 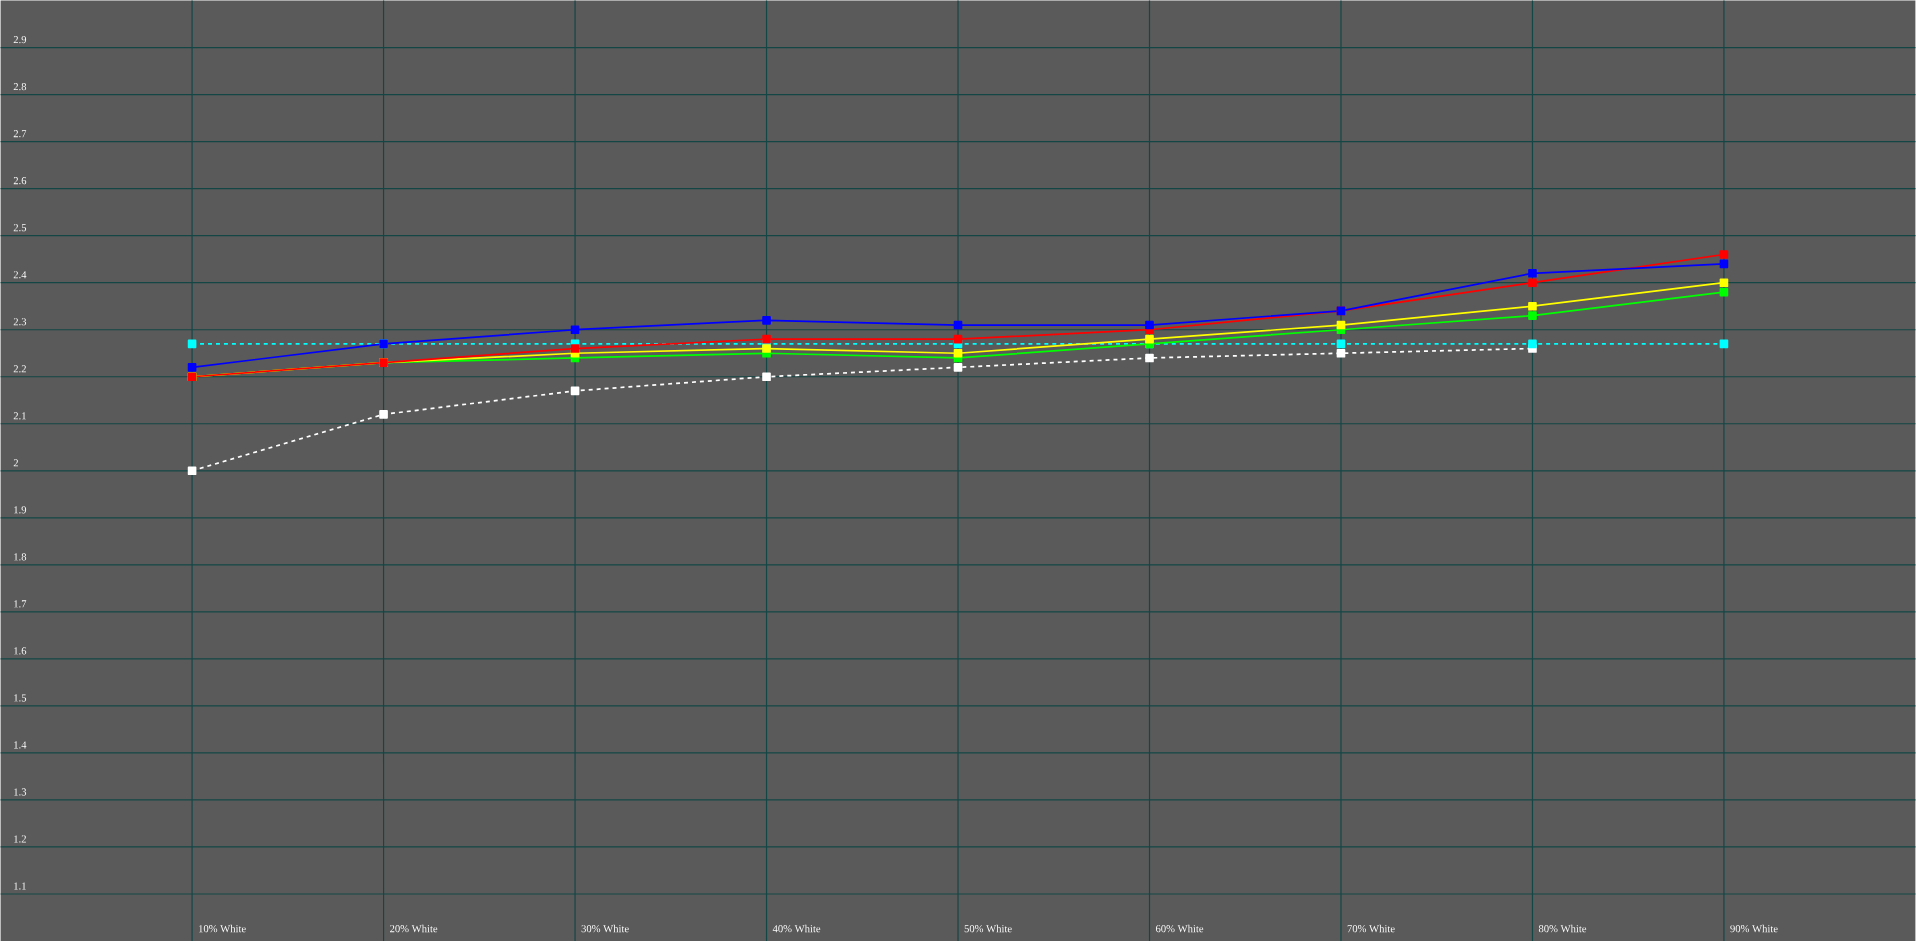 What do you see at coordinates (20, 886) in the screenshot?
I see `y-tick-label: 1.1` at bounding box center [20, 886].